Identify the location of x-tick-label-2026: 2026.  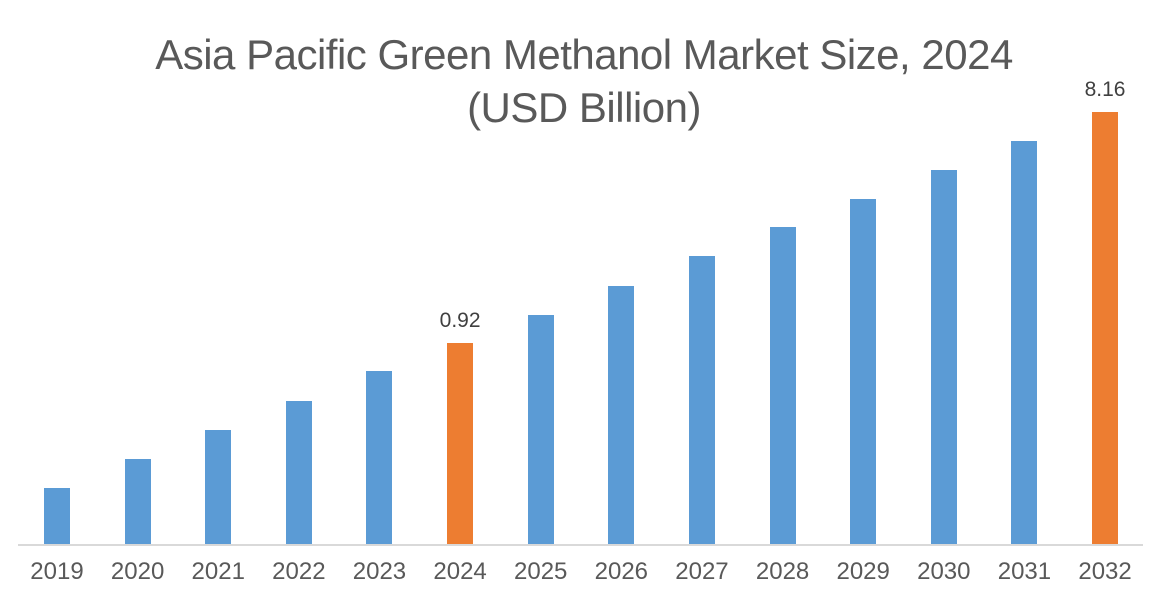
(621, 571).